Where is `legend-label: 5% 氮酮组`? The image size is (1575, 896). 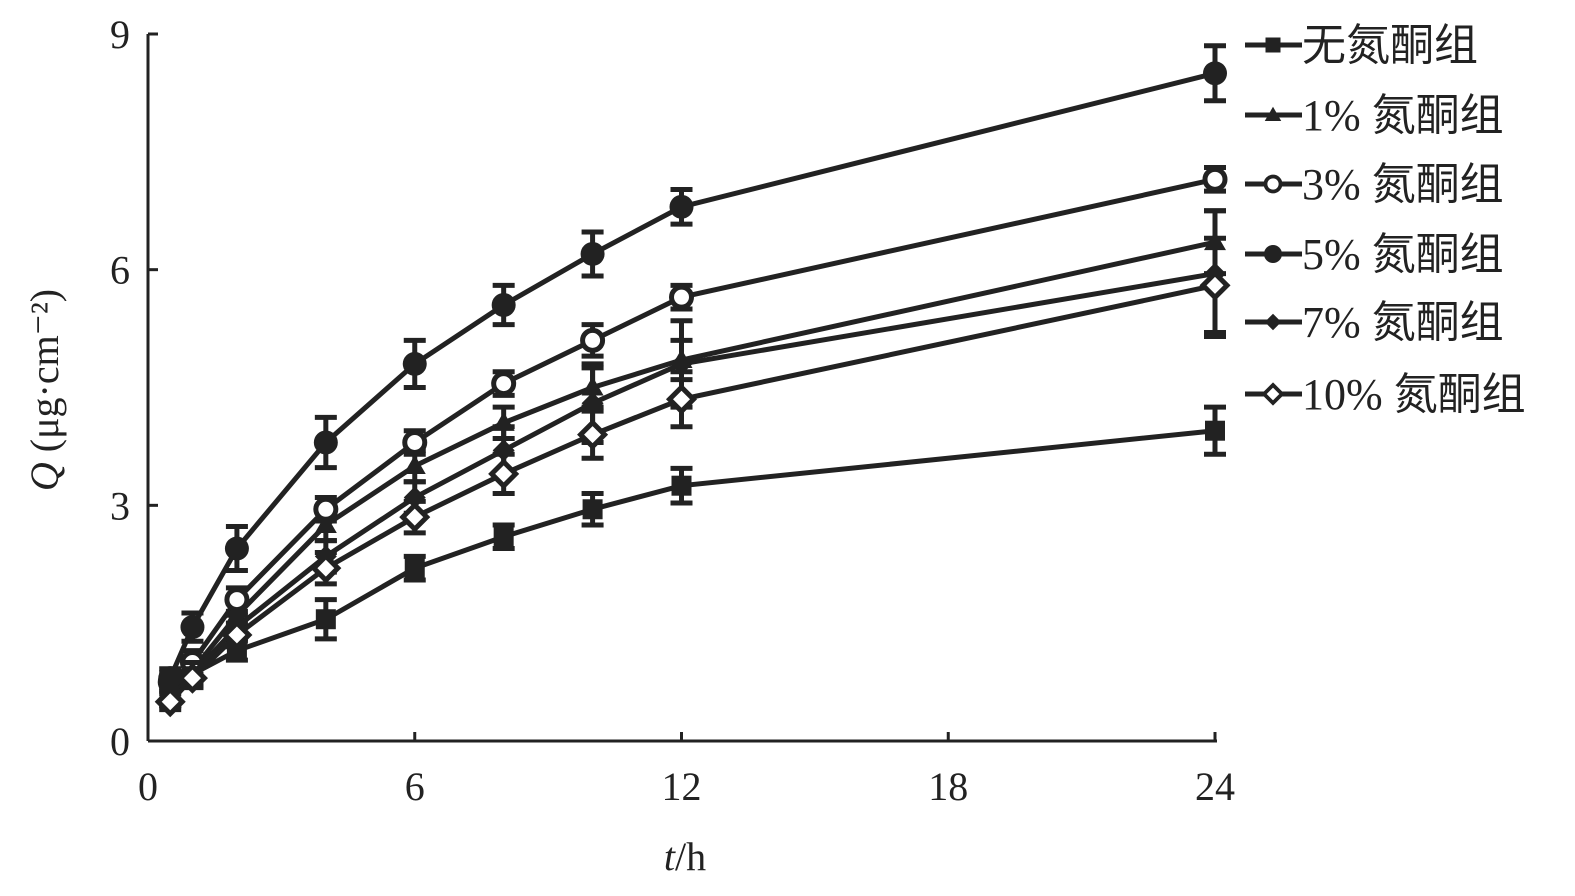 legend-label: 5% 氮酮组 is located at coordinates (1403, 254).